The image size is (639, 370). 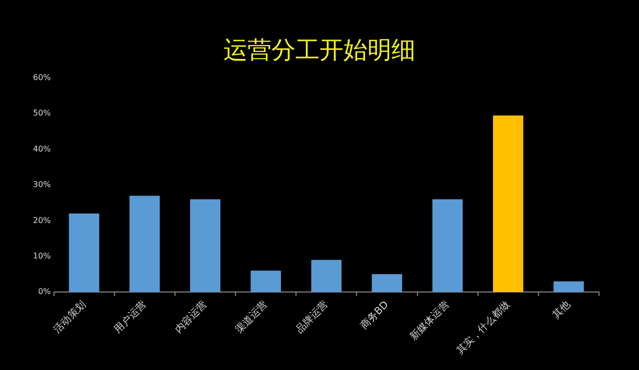 I want to click on x-tick-label: 品牌运营, so click(x=312, y=317).